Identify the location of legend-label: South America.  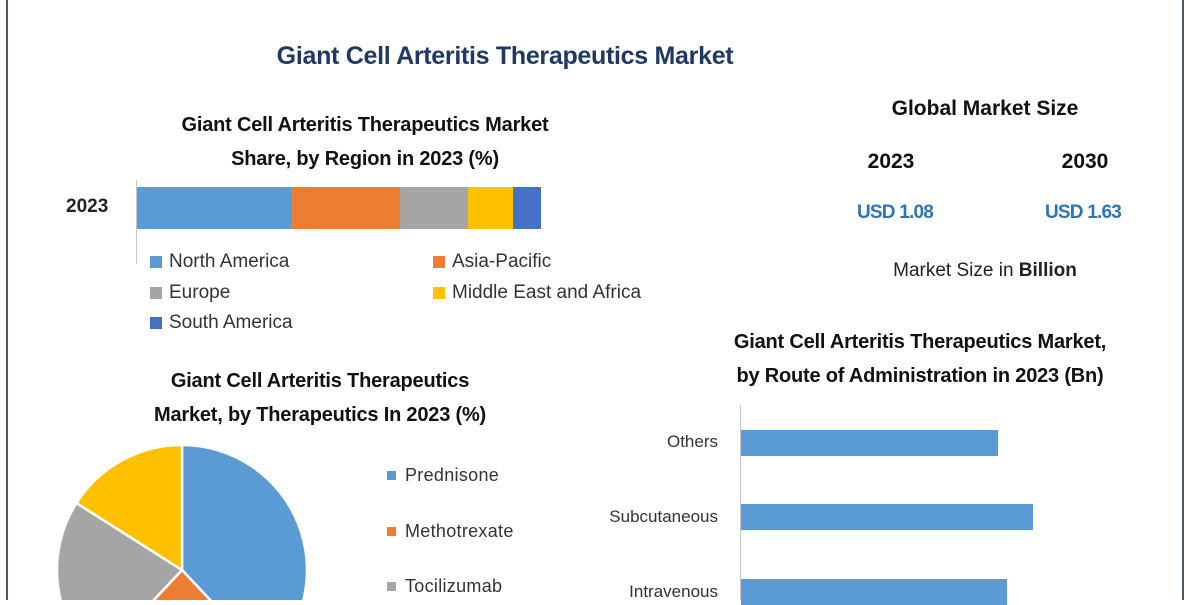
(231, 322).